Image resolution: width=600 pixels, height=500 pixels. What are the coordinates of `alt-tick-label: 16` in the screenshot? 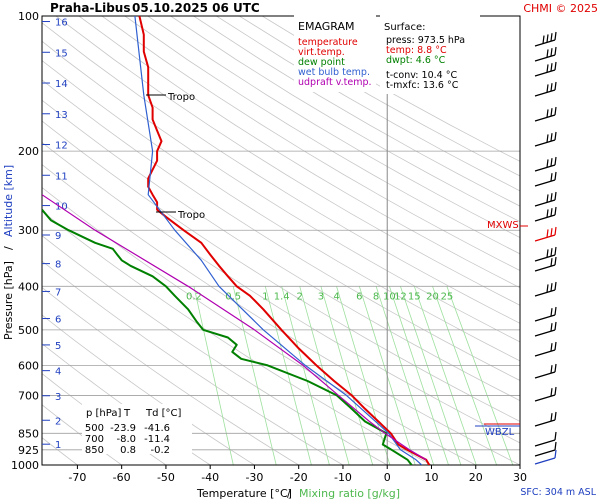 It's located at (61, 23).